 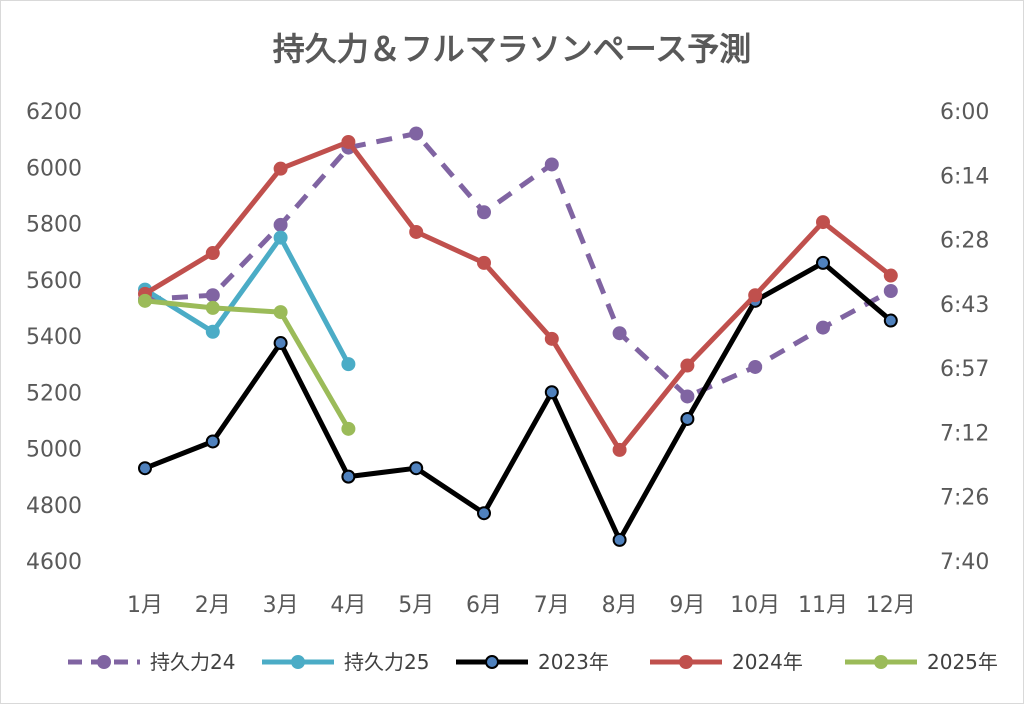 I want to click on chart-title: 持久力＆フルマラソンペース予測, so click(x=512, y=49).